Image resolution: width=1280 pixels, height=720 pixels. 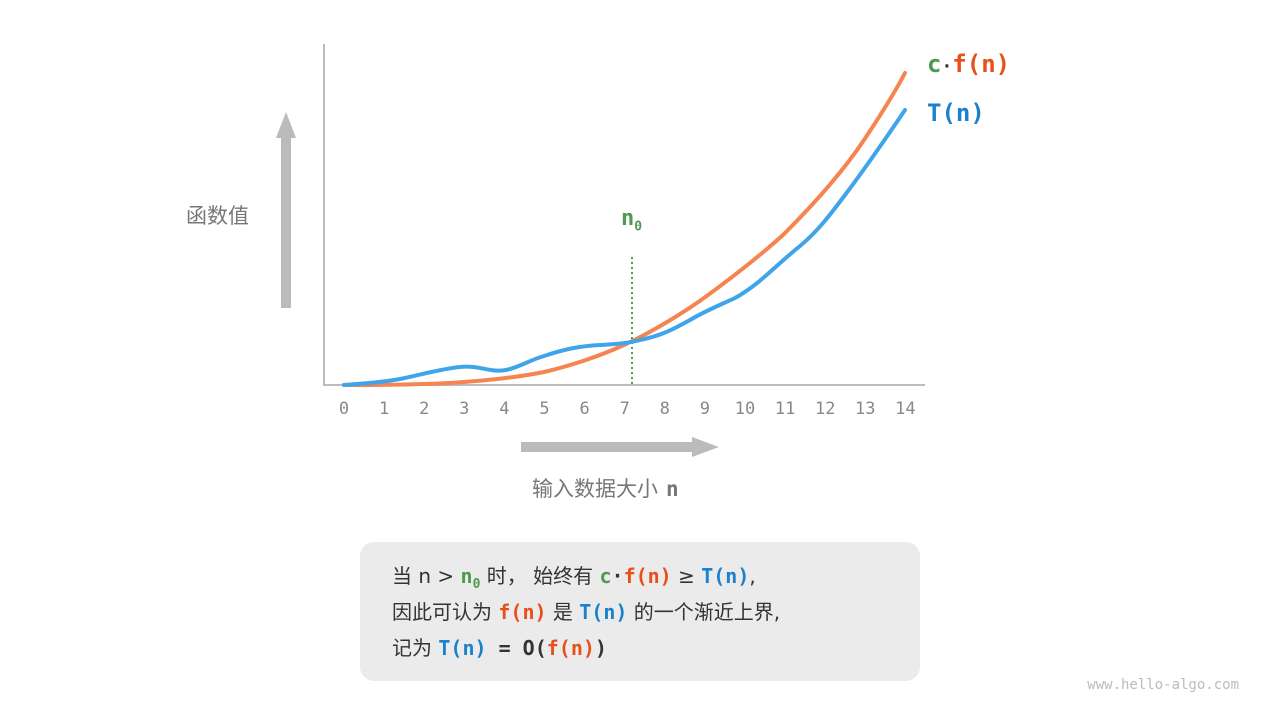 I want to click on close: ), so click(x=600, y=648).